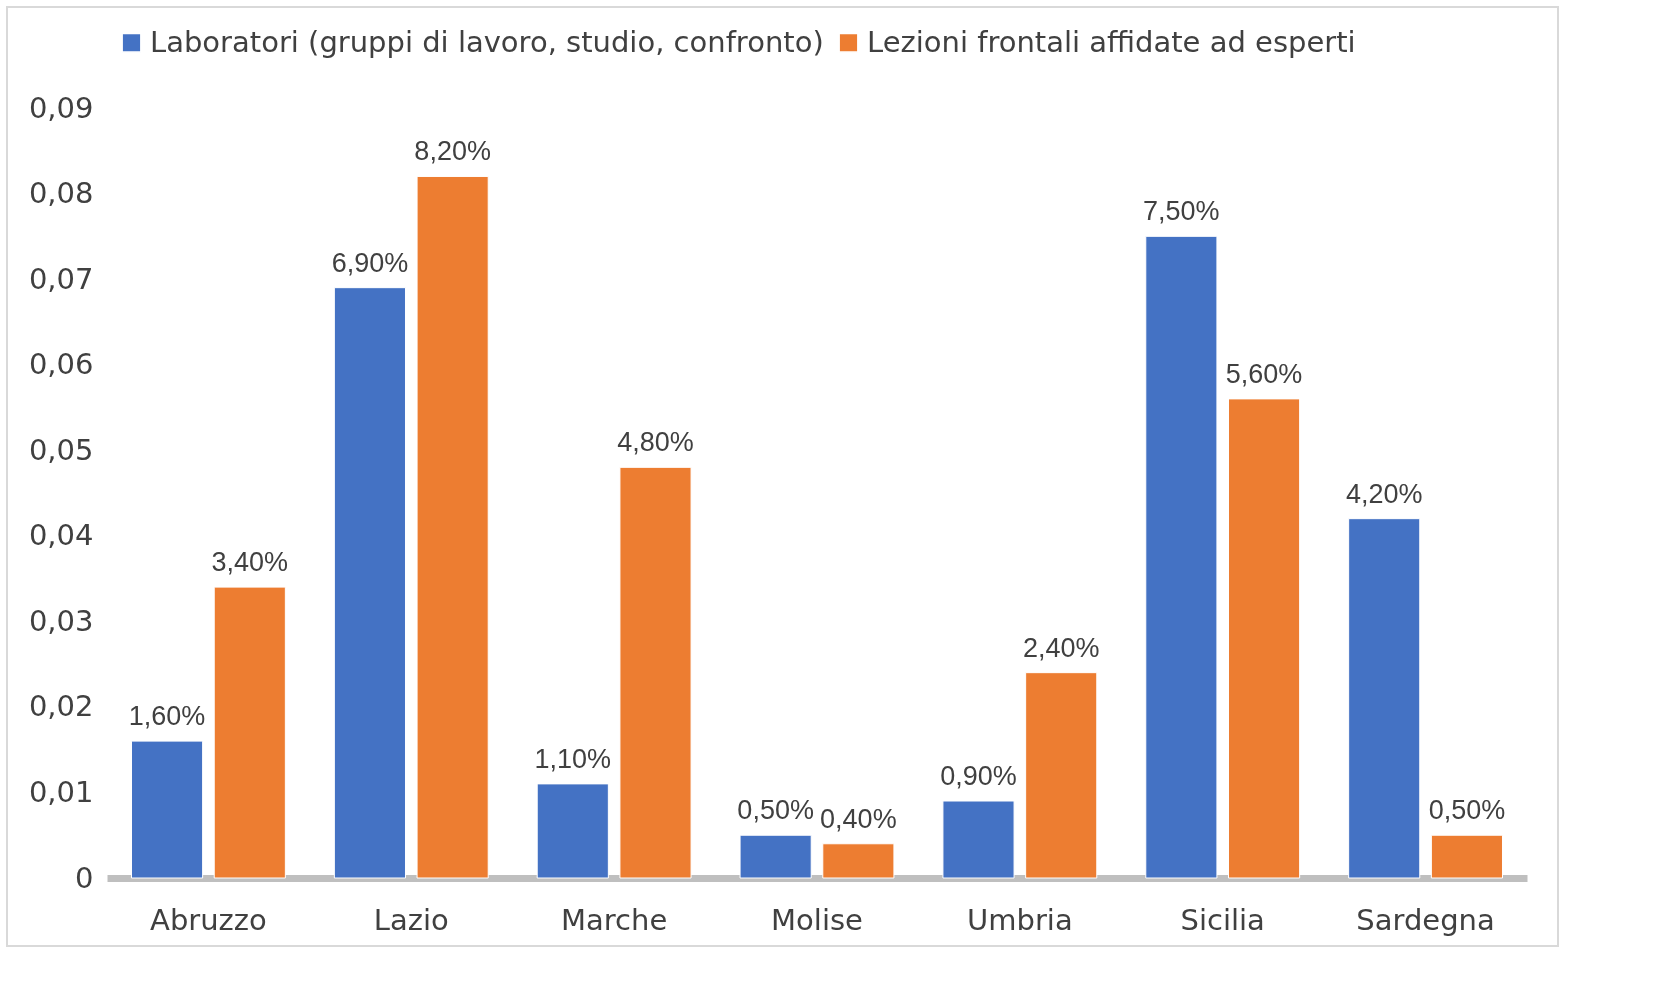  What do you see at coordinates (61, 449) in the screenshot?
I see `y-tick-label: 0,05` at bounding box center [61, 449].